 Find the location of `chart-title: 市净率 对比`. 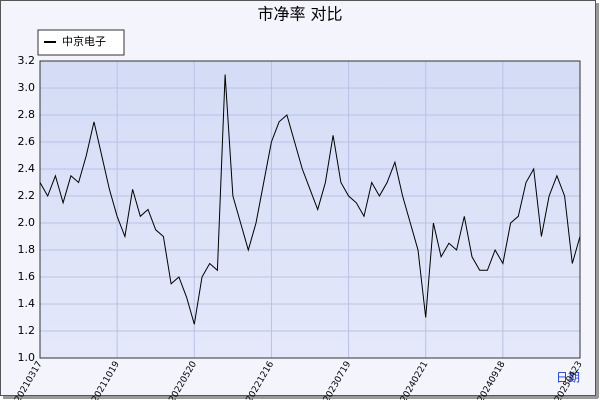

chart-title: 市净率 对比 is located at coordinates (299, 14).